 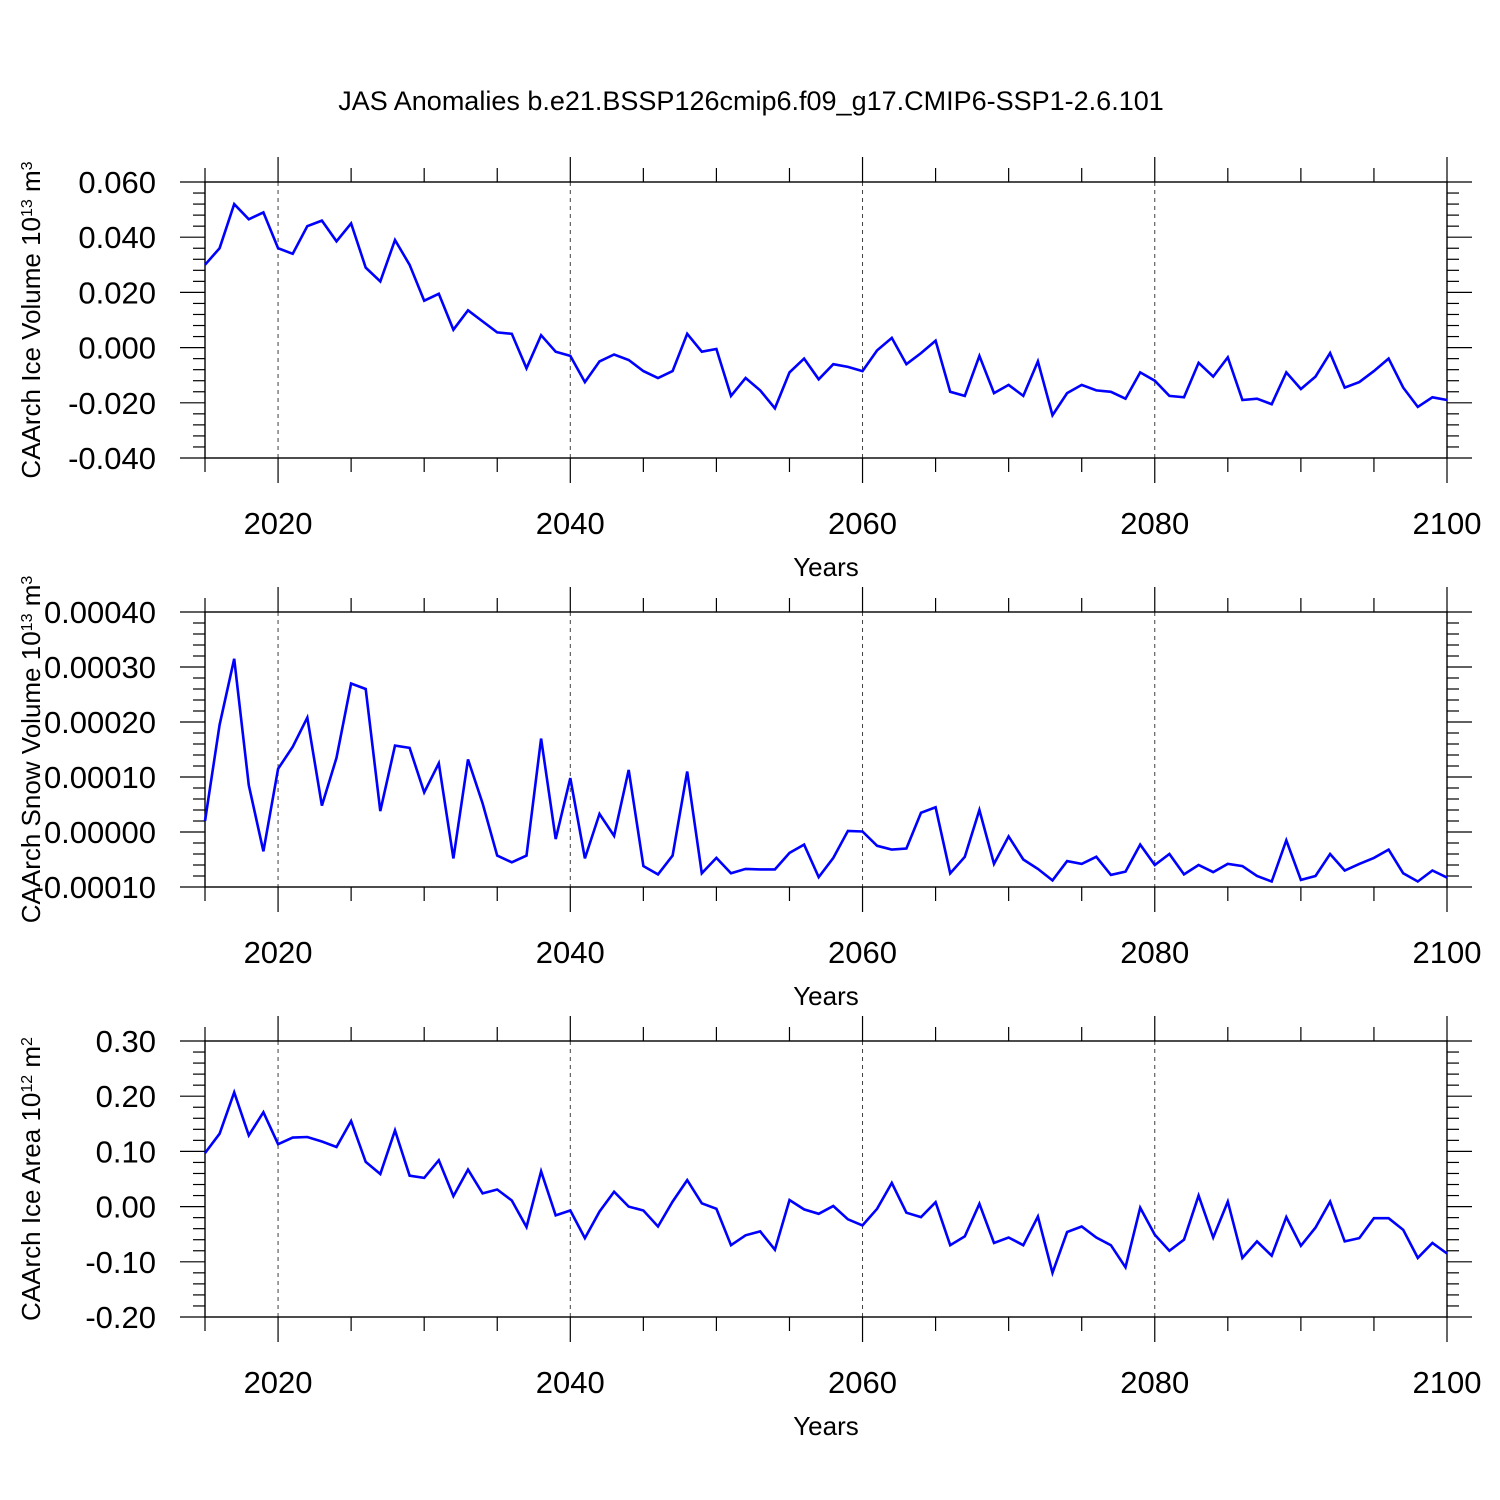 I want to click on y-axis-label: CAArch Ice Area 1012 m2, so click(x=31, y=1179).